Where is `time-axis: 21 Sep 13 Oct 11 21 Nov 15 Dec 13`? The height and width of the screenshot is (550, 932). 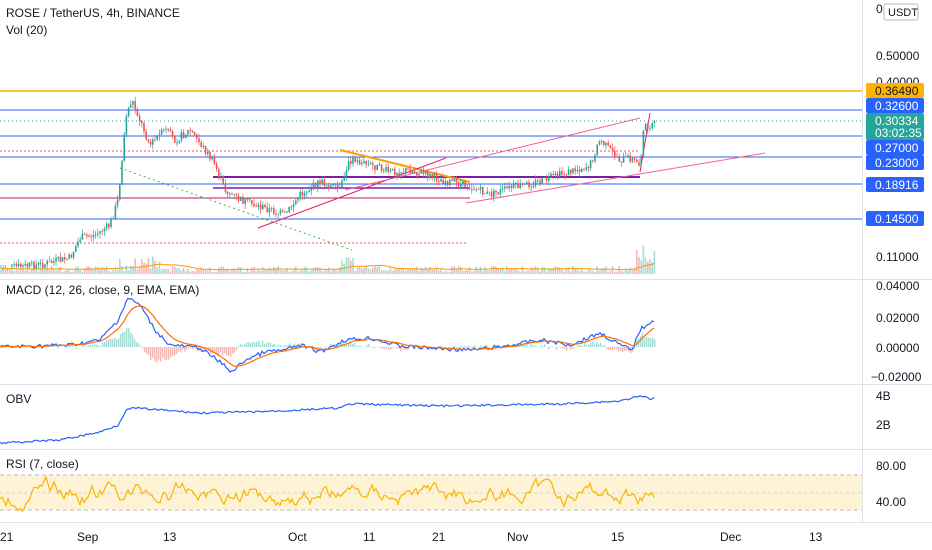
time-axis: 21 Sep 13 Oct 11 21 Nov 15 Dec 13 is located at coordinates (411, 537).